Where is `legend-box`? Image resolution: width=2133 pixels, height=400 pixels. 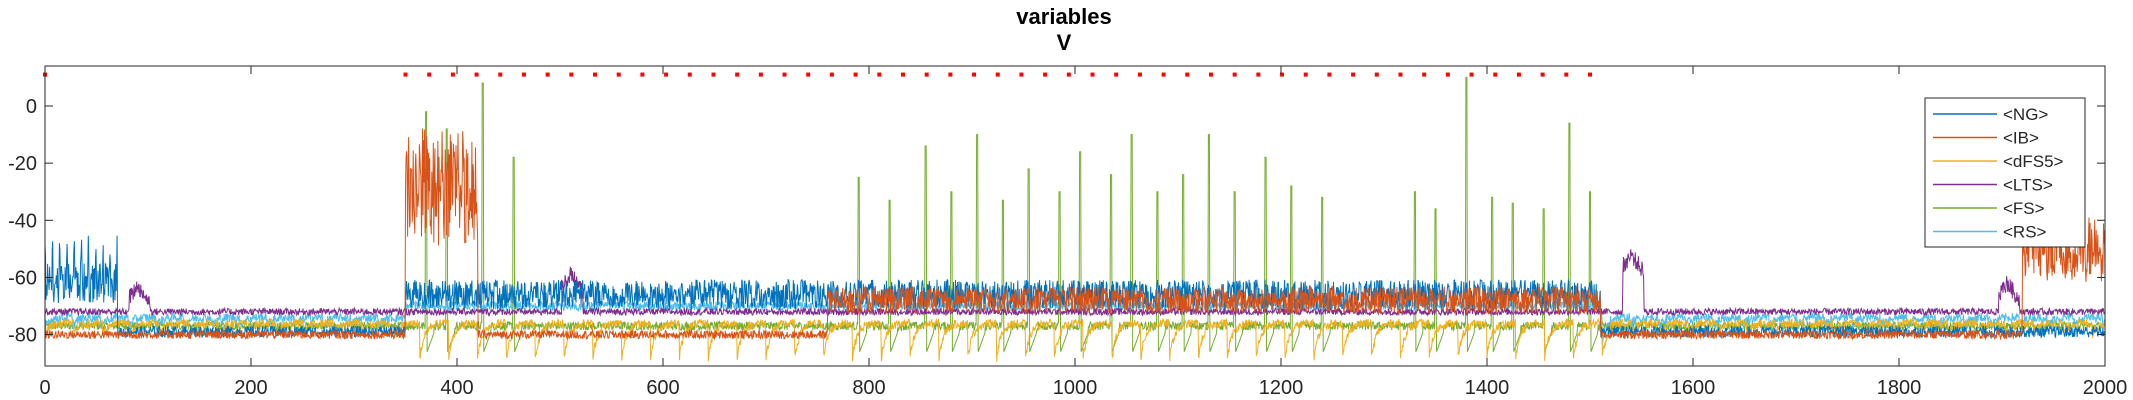
legend-box is located at coordinates (2005, 172).